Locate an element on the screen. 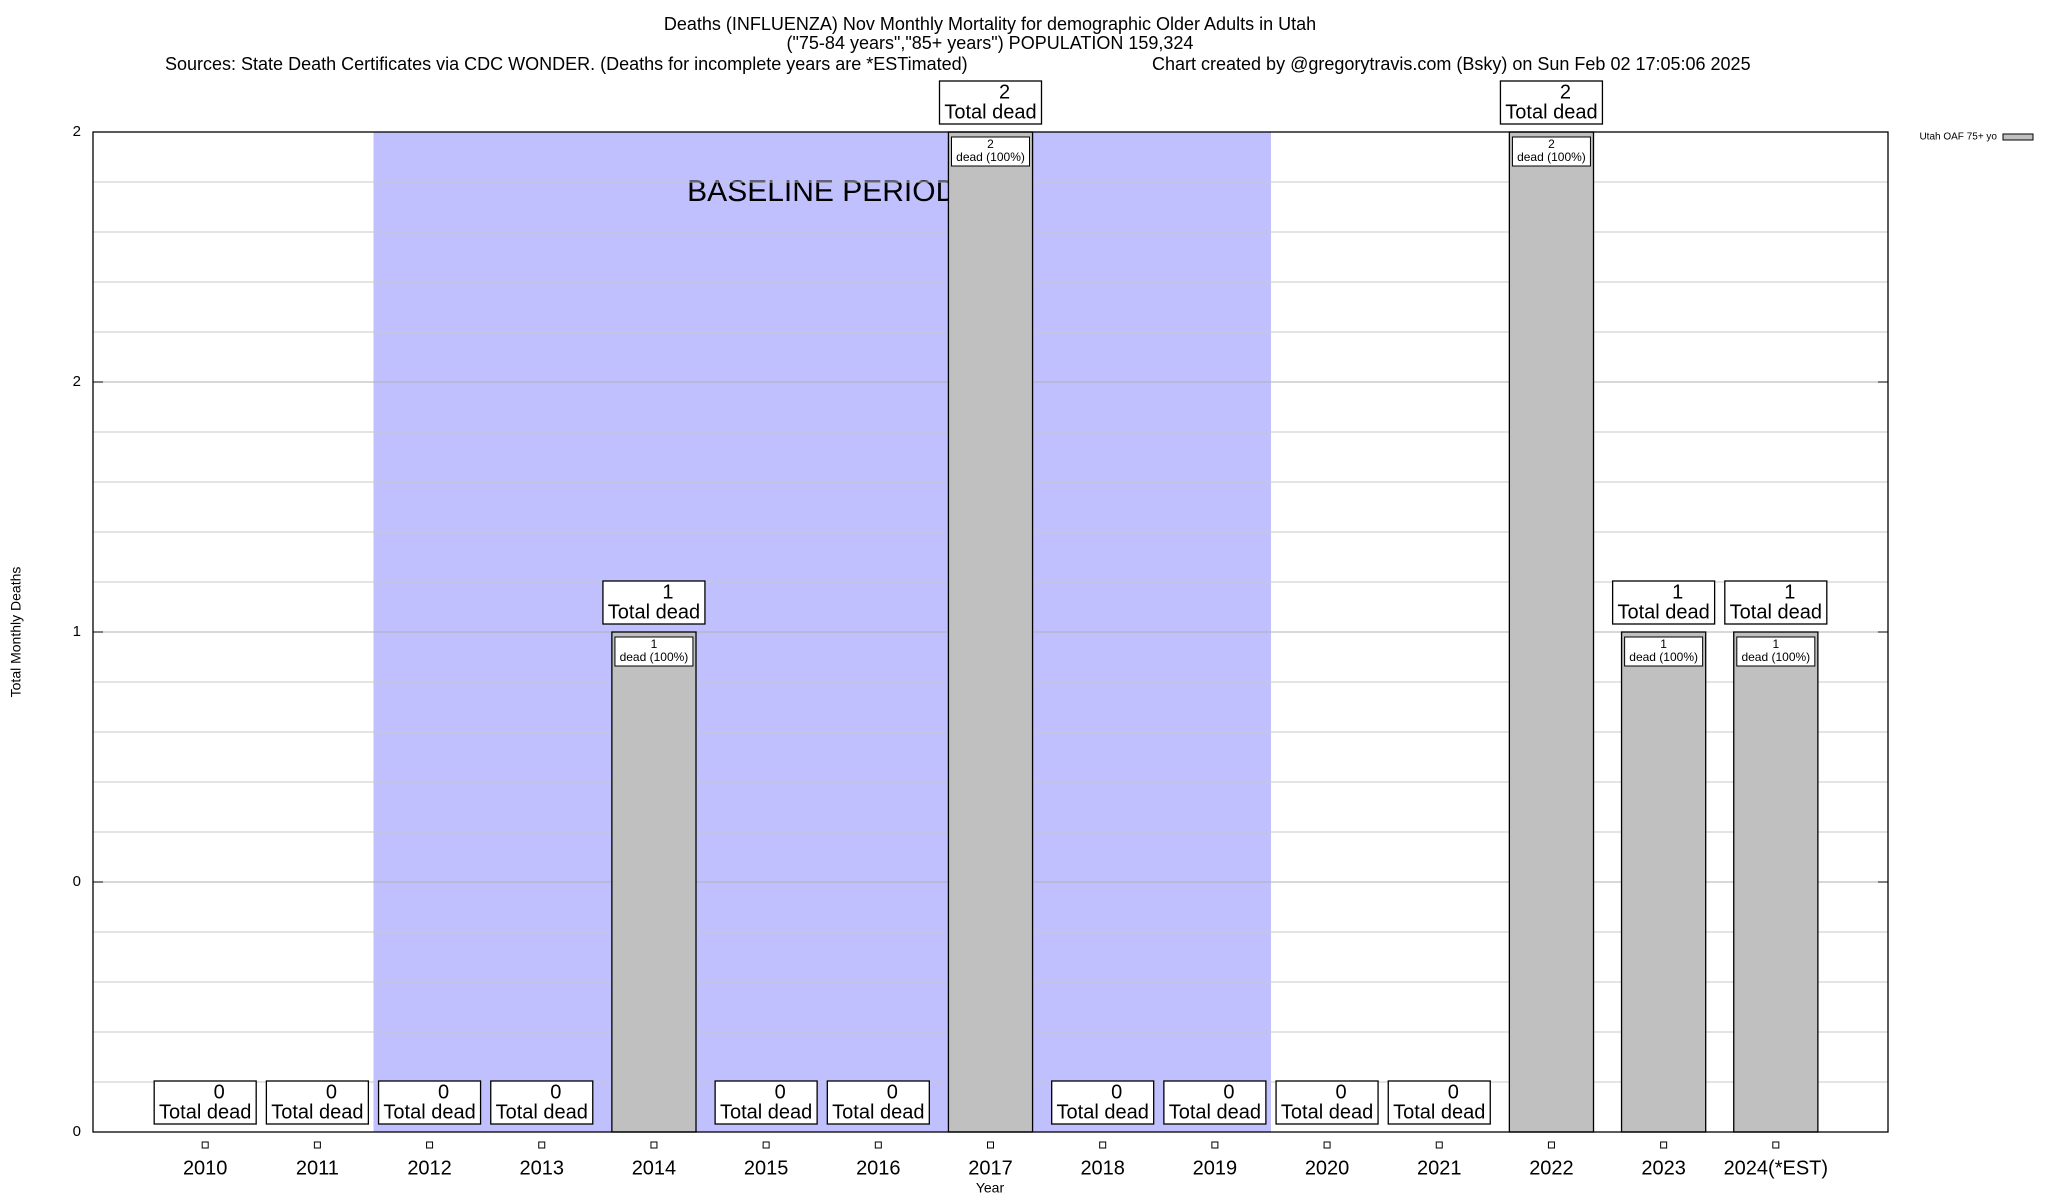 This screenshot has width=2048, height=1200. x-tick-label: 2018 is located at coordinates (1102, 1168).